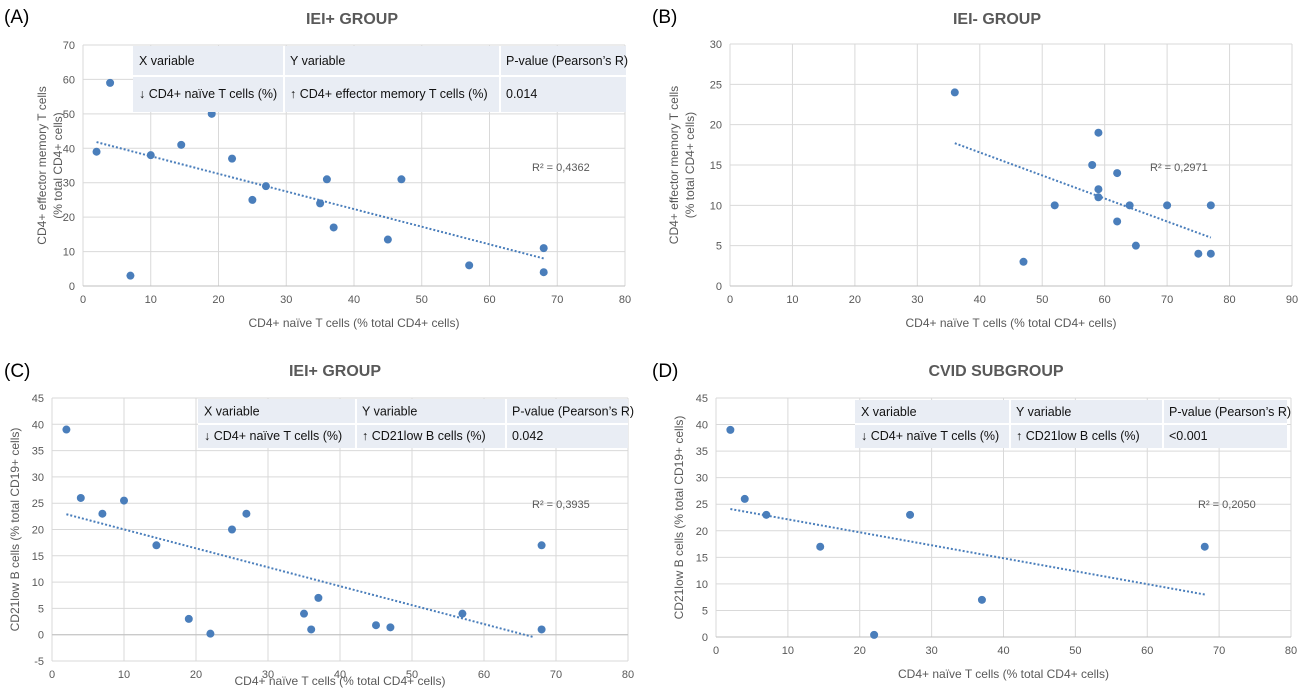 The image size is (1300, 689). I want to click on chart-4-xlabel: CD4+ naïve T cells (% total CD4+ cells), so click(1003, 674).